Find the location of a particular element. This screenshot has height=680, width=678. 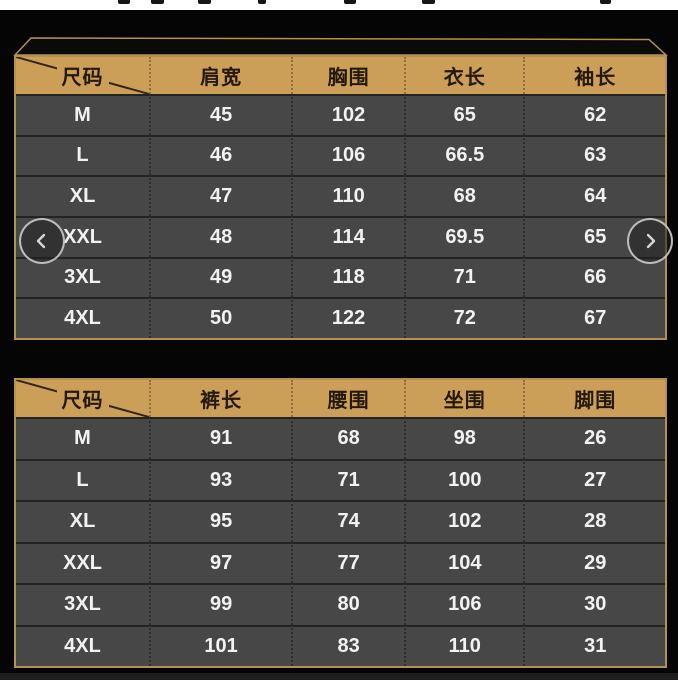

value-cell: 28 is located at coordinates (594, 521).